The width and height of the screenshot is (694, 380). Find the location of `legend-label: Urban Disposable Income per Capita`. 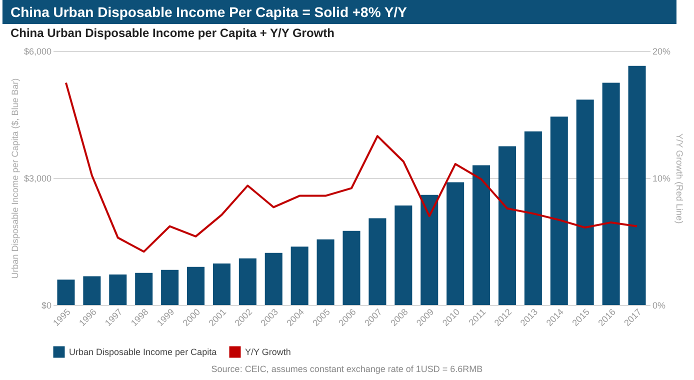

legend-label: Urban Disposable Income per Capita is located at coordinates (143, 352).